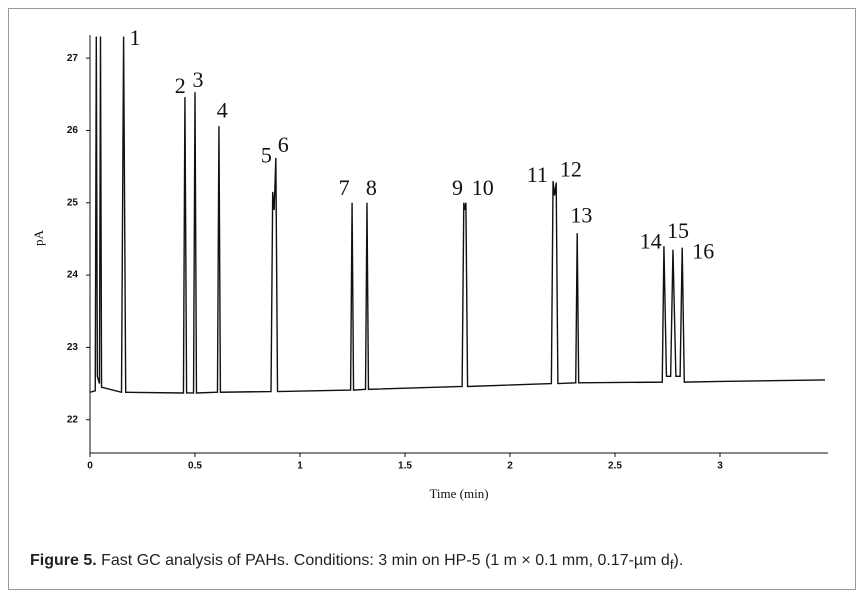 The height and width of the screenshot is (598, 864). What do you see at coordinates (571, 169) in the screenshot?
I see `peak-label: 12` at bounding box center [571, 169].